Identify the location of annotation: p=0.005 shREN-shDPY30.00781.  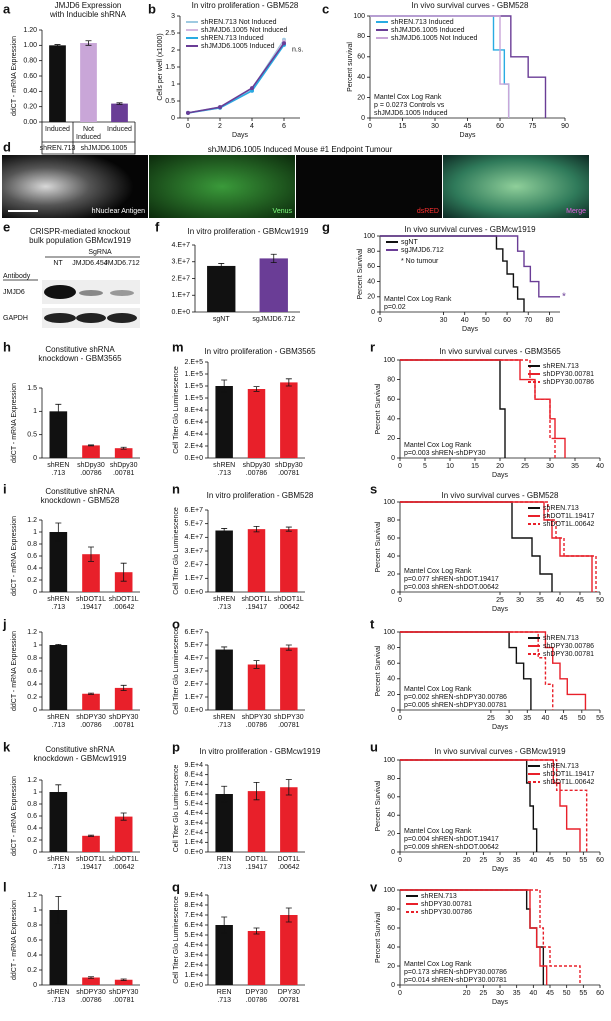
(455, 705).